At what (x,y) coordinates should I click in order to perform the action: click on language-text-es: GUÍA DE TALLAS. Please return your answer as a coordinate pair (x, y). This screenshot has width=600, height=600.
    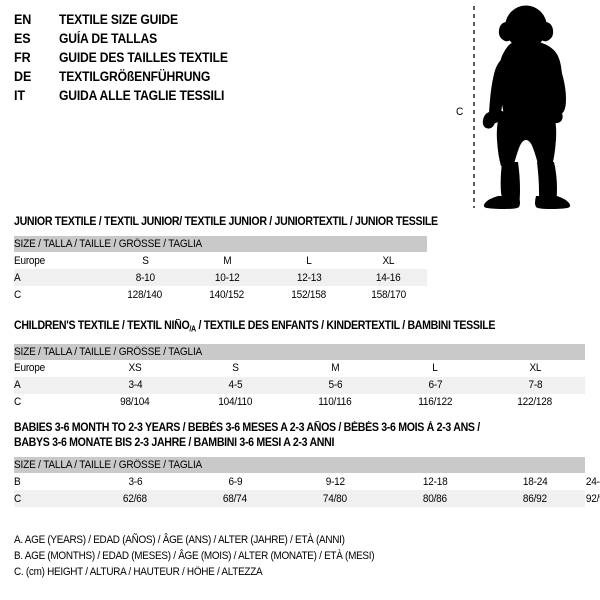
    Looking at the image, I should click on (108, 38).